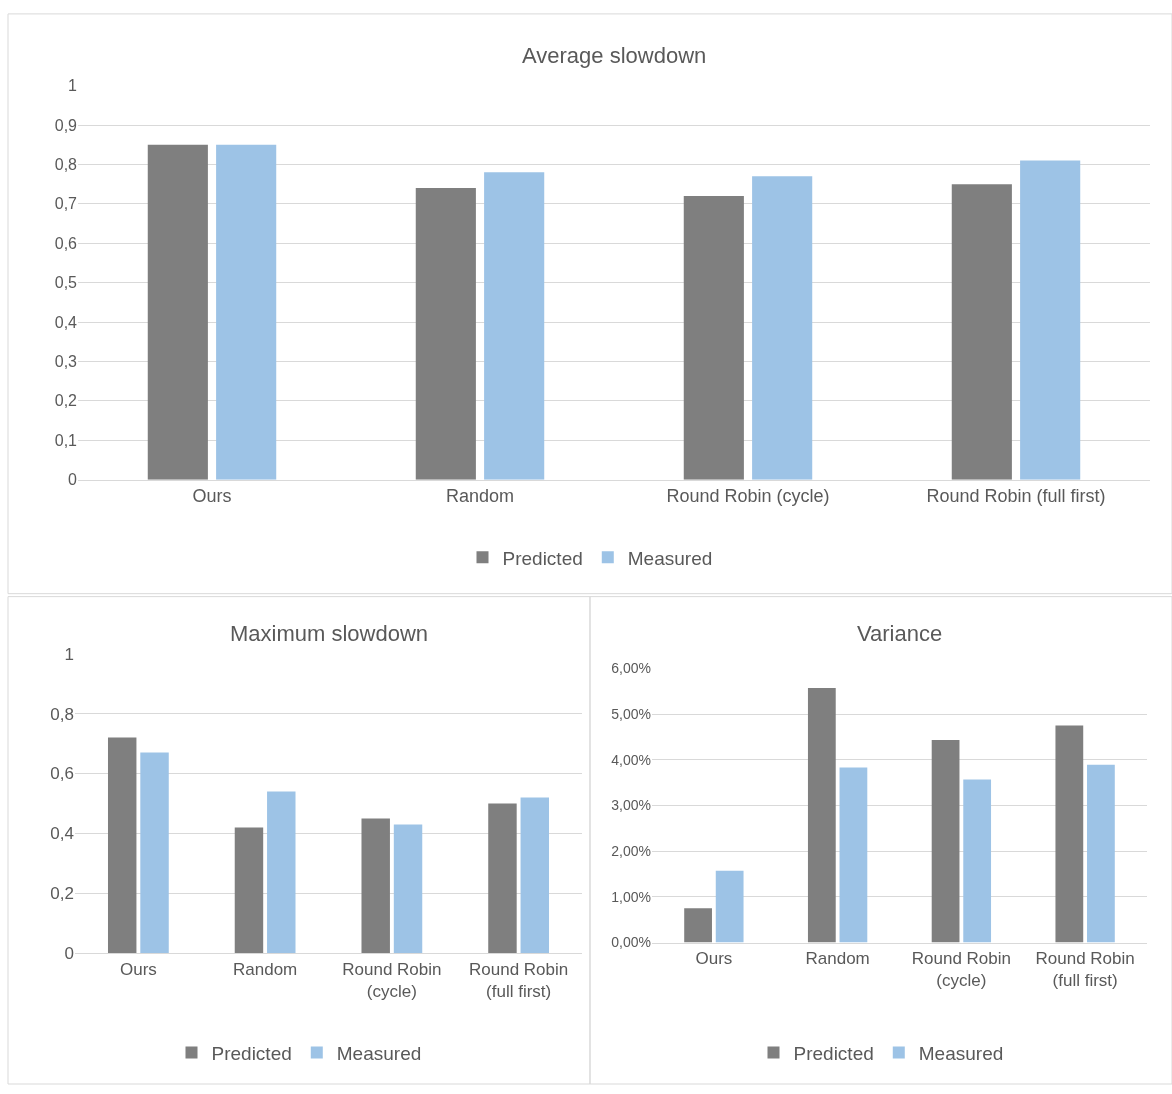  I want to click on chart-title: Maximum slowdown, so click(329, 633).